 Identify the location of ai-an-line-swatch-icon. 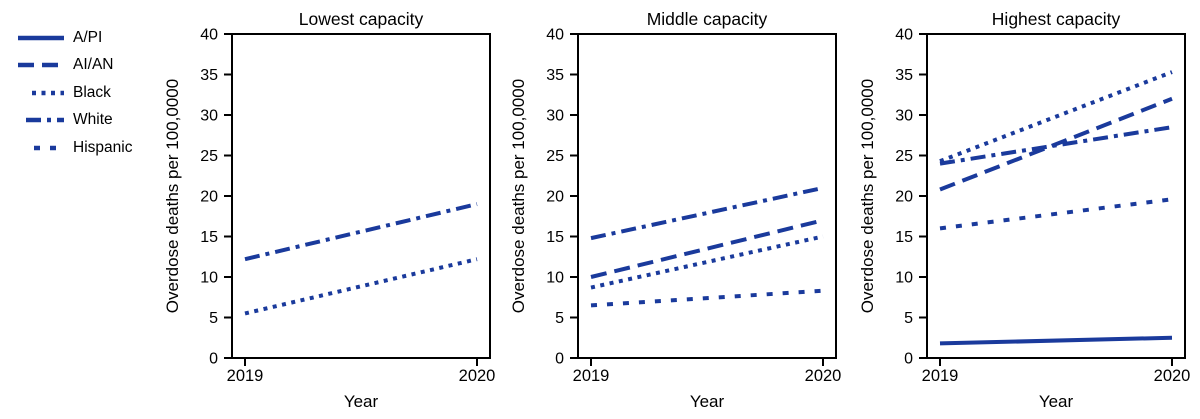
(41, 65).